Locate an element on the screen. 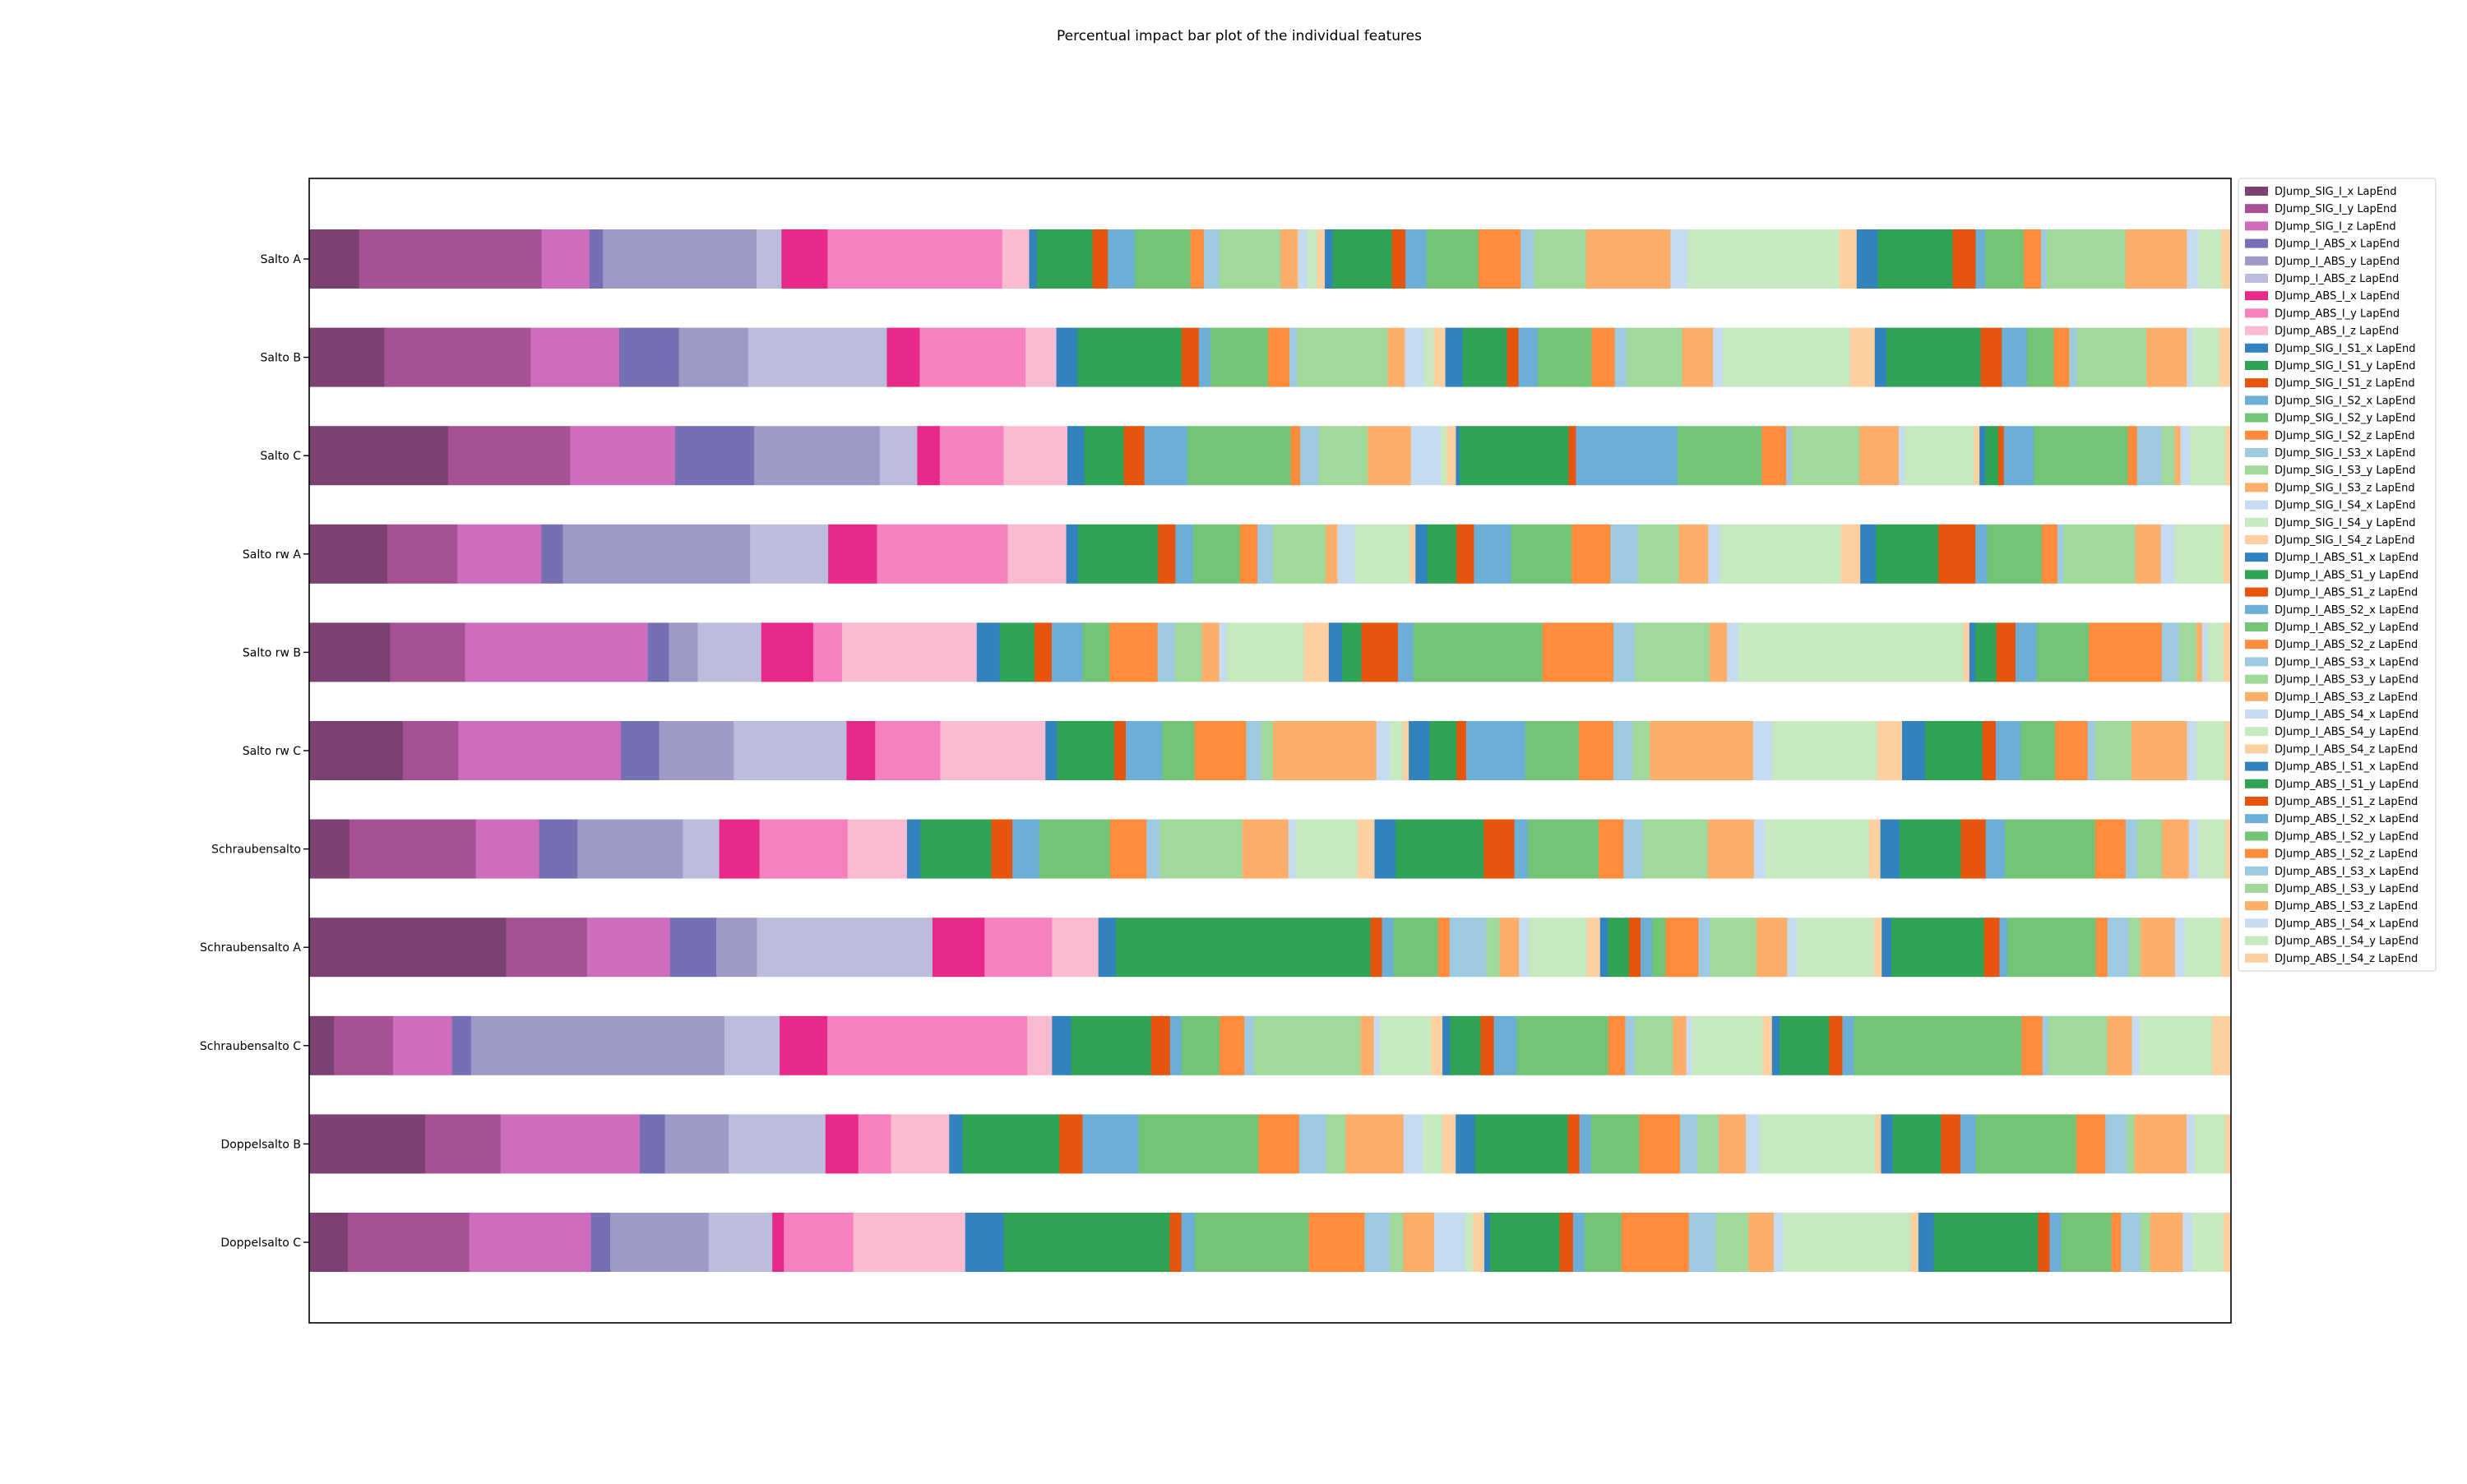 The width and height of the screenshot is (2467, 1484). legend-label: DJump_SIG_I_S1_y LapEnd is located at coordinates (2345, 366).